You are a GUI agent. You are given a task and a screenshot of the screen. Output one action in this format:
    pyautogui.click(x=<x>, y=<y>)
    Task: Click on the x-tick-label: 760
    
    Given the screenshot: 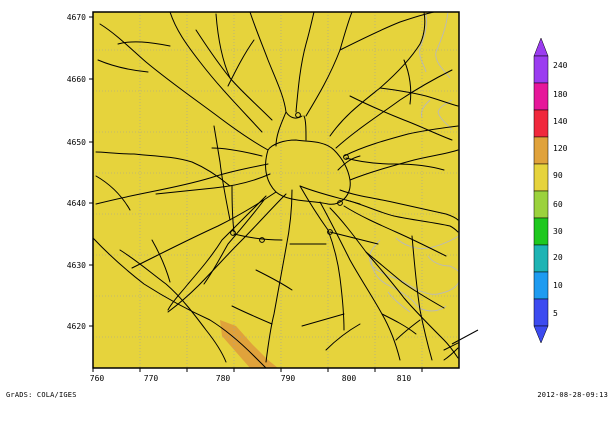 What is the action you would take?
    pyautogui.click(x=97, y=378)
    